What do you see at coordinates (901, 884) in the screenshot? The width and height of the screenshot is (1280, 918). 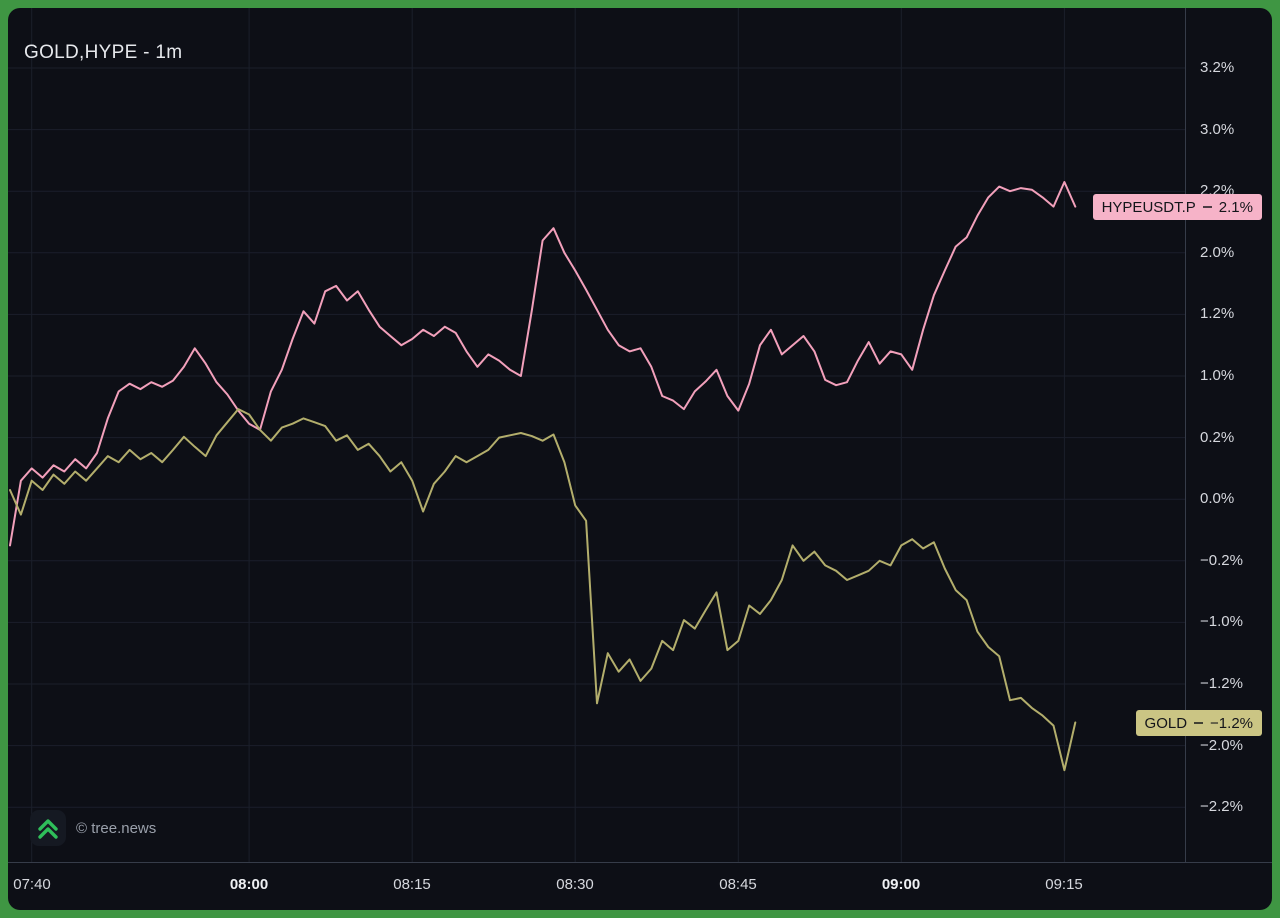 I see `time-tick-label: 09:00` at bounding box center [901, 884].